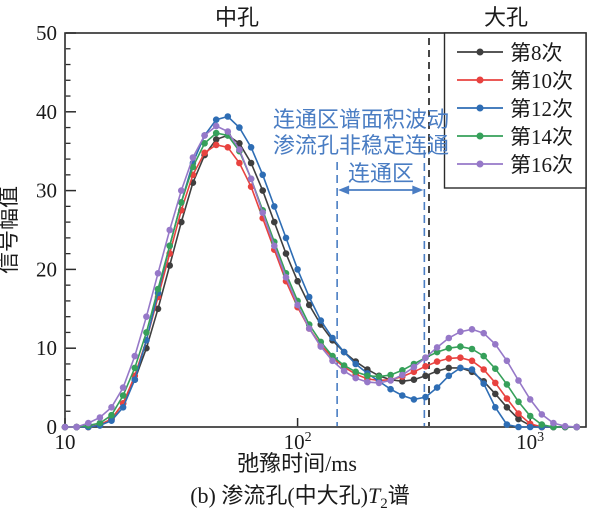 This screenshot has width=602, height=516. I want to click on y-tick-label: 20, so click(46, 269).